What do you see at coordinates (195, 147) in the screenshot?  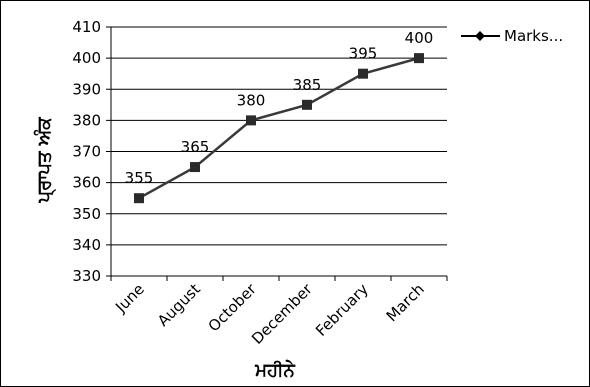 I see `data-label-august: 365` at bounding box center [195, 147].